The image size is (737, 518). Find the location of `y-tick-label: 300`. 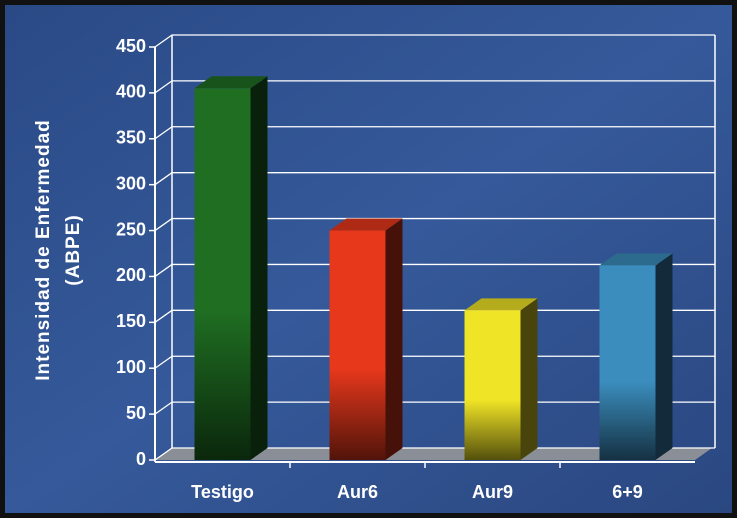

y-tick-label: 300 is located at coordinates (131, 183).